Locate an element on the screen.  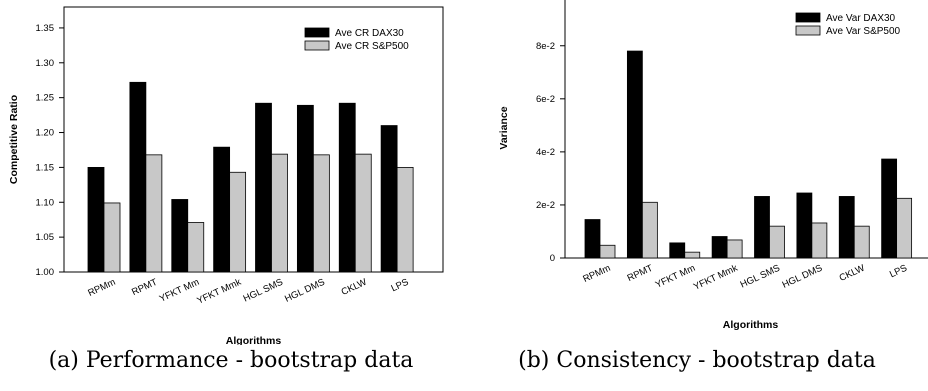
y-tick-label: 1.25 is located at coordinates (45, 98).